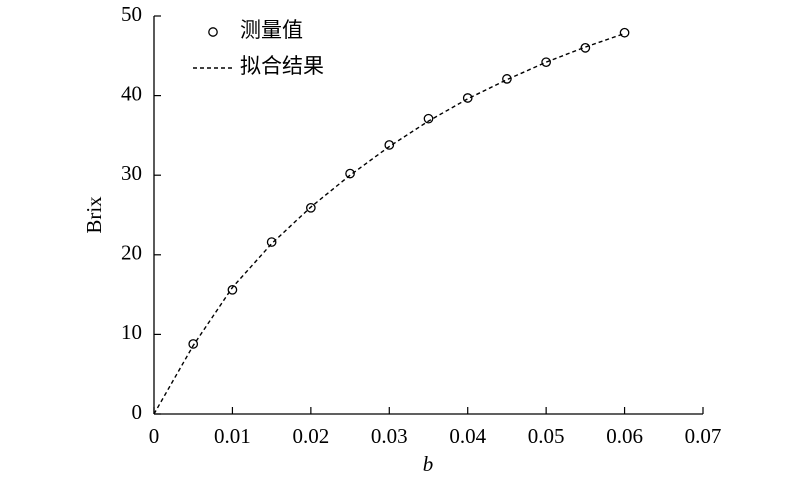  What do you see at coordinates (703, 436) in the screenshot?
I see `x-tick-label: 0.07` at bounding box center [703, 436].